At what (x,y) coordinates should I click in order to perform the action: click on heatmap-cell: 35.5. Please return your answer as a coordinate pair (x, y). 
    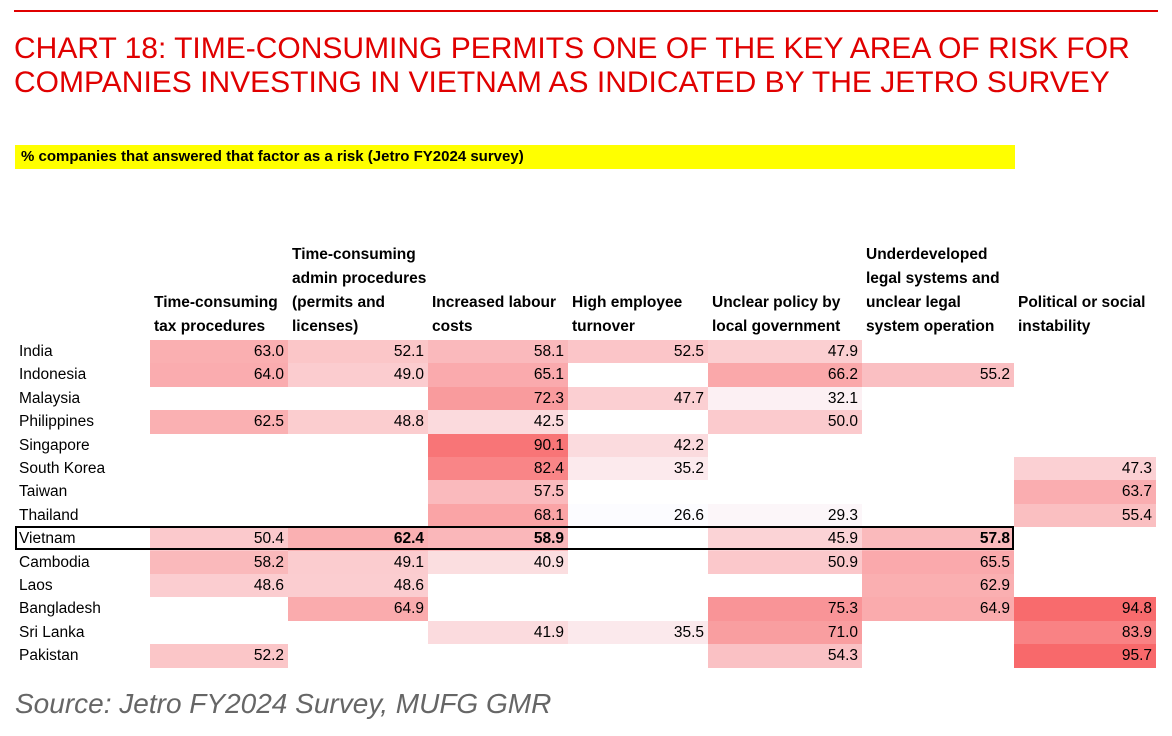
    Looking at the image, I should click on (638, 632).